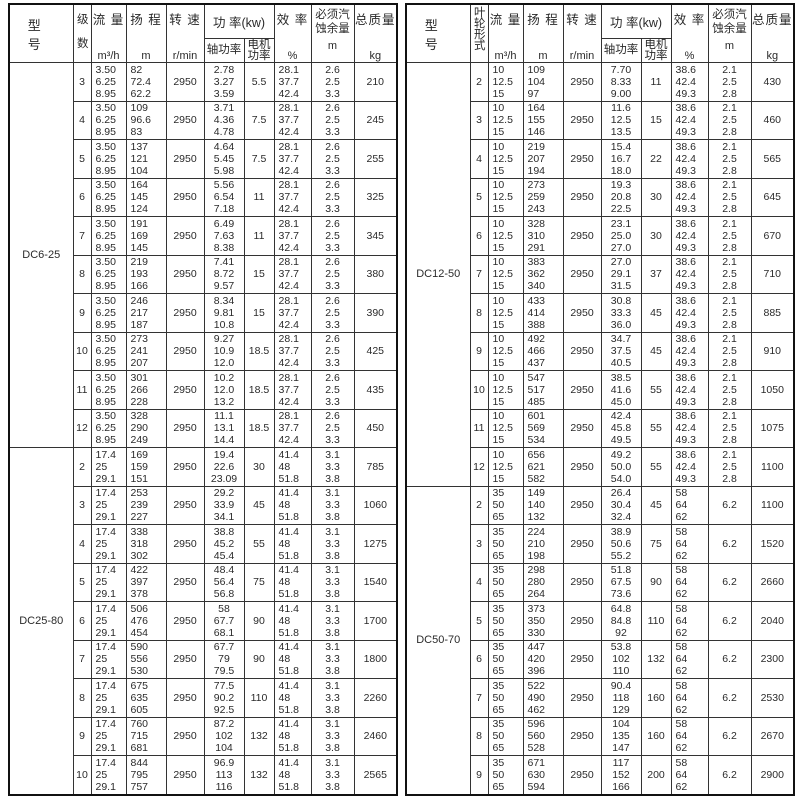 This screenshot has height=800, width=800. I want to click on flow-value: 65, so click(498, 671).